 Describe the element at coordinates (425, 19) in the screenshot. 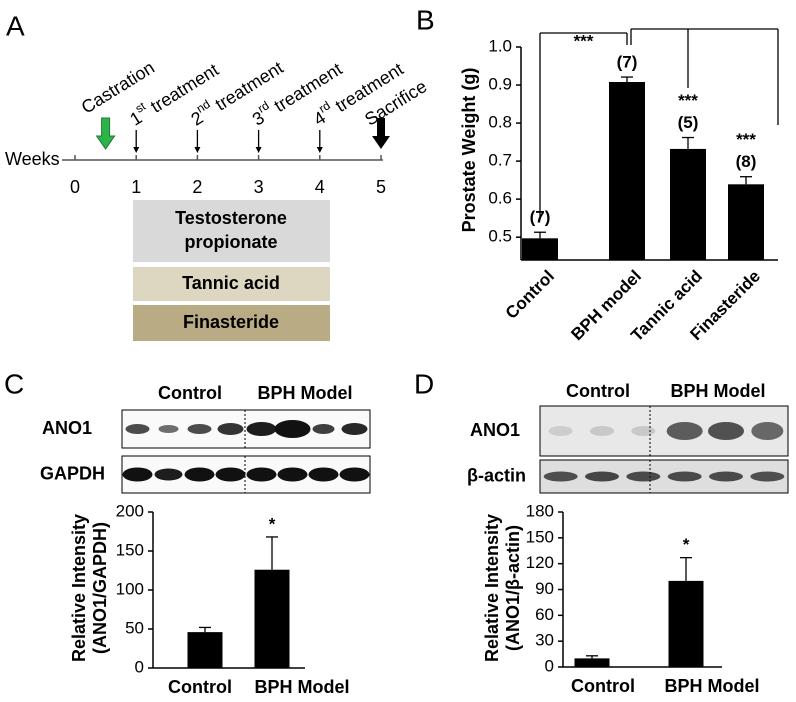

I see `panel-label: B` at that location.